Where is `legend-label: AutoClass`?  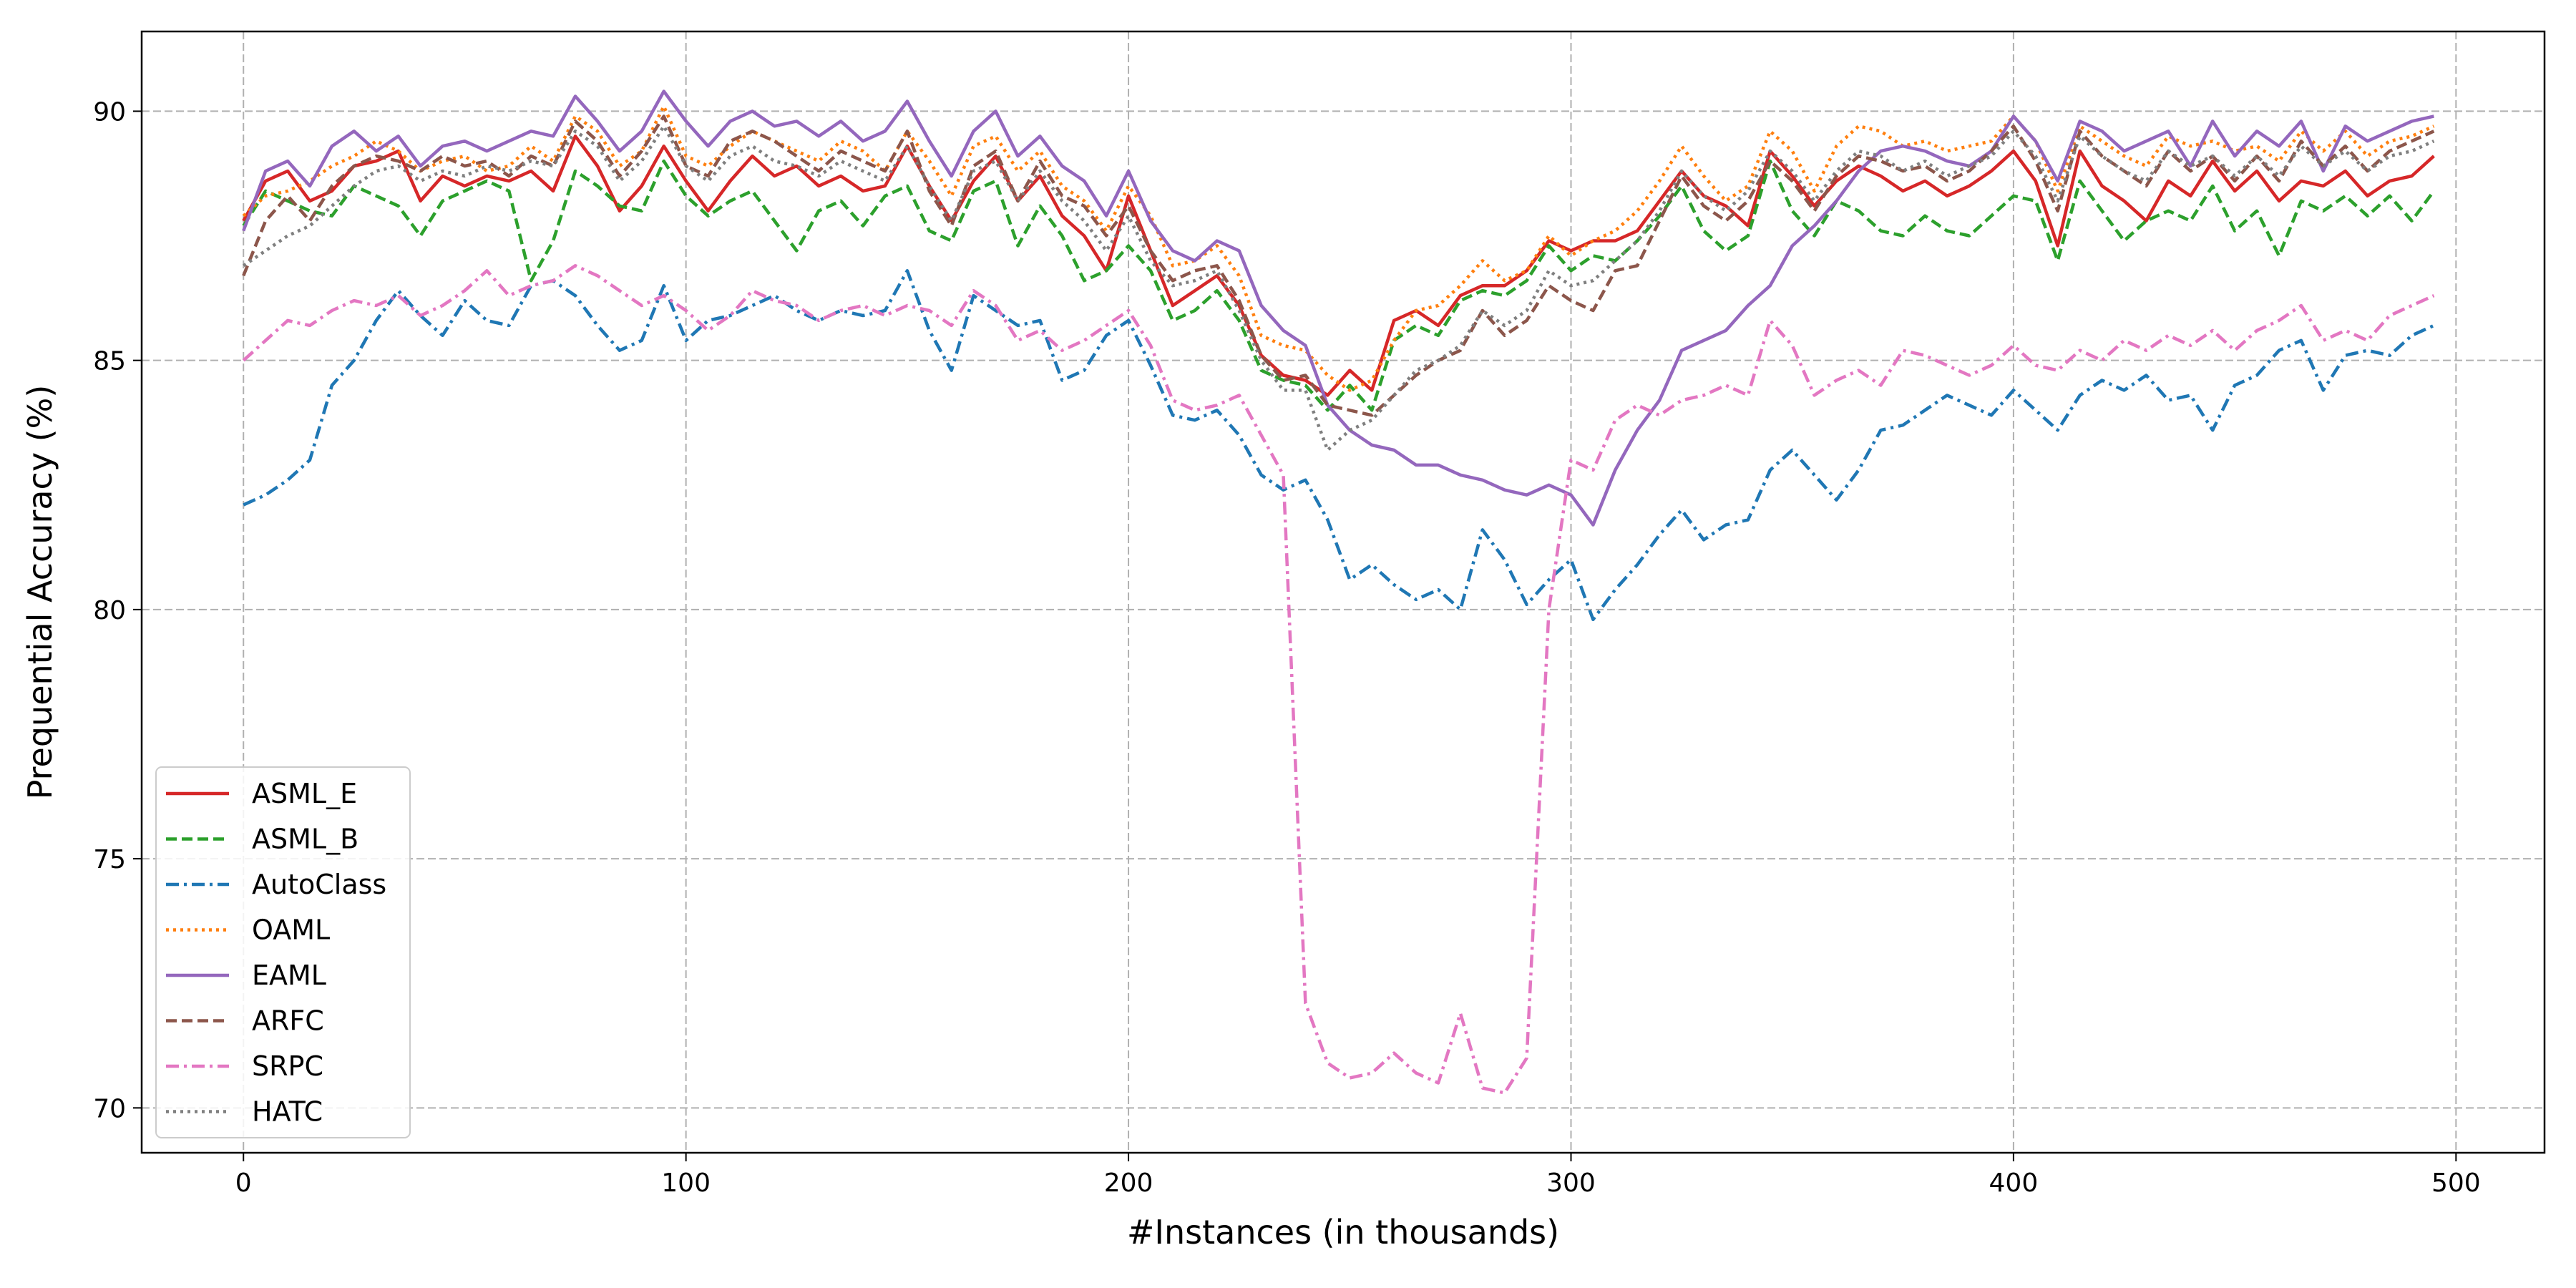
legend-label: AutoClass is located at coordinates (319, 884).